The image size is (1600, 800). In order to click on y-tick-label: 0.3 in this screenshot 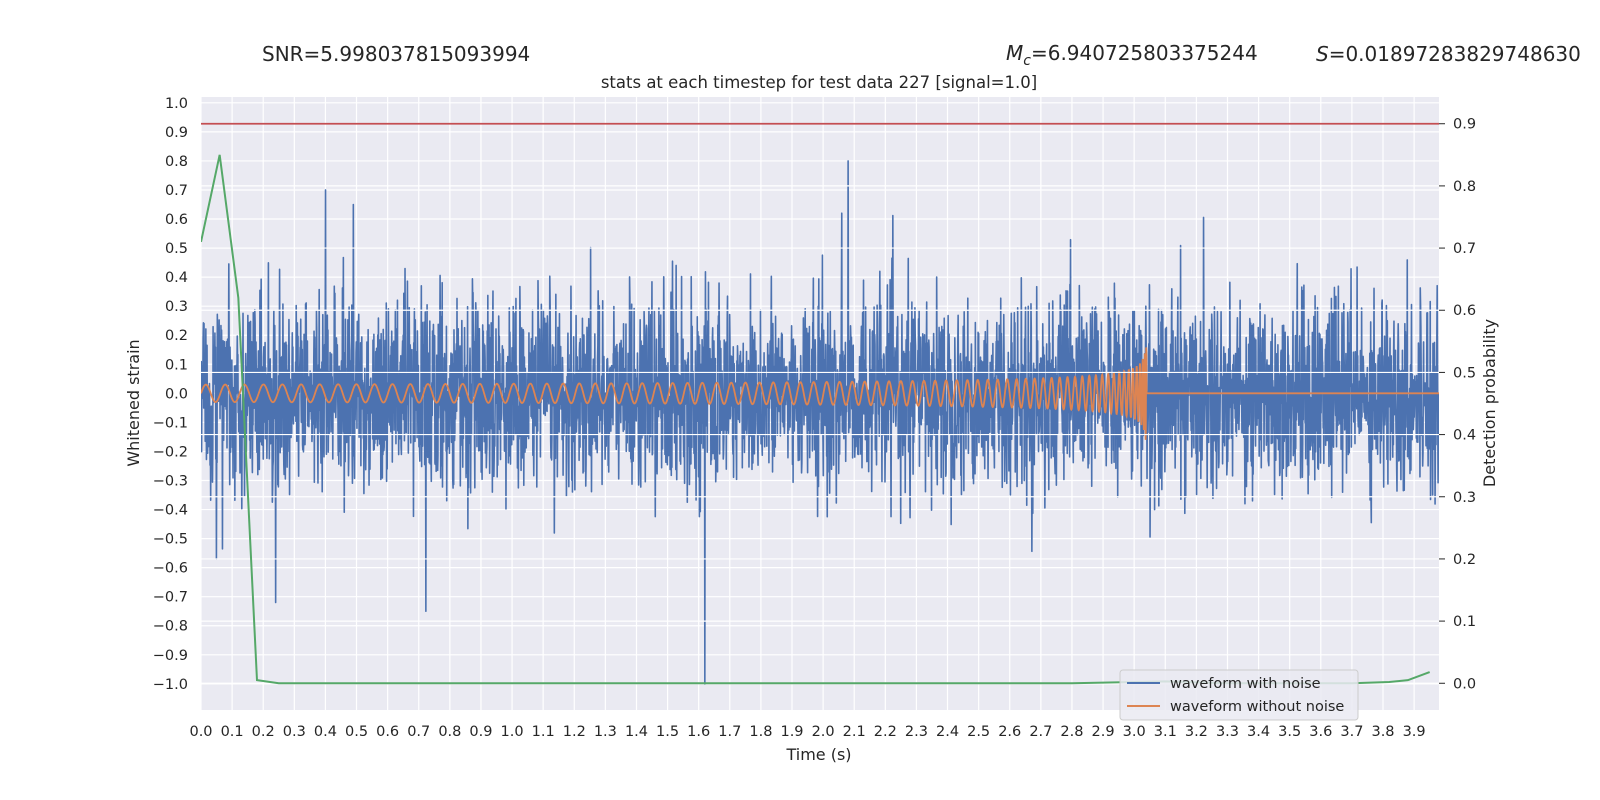, I will do `click(176, 307)`.